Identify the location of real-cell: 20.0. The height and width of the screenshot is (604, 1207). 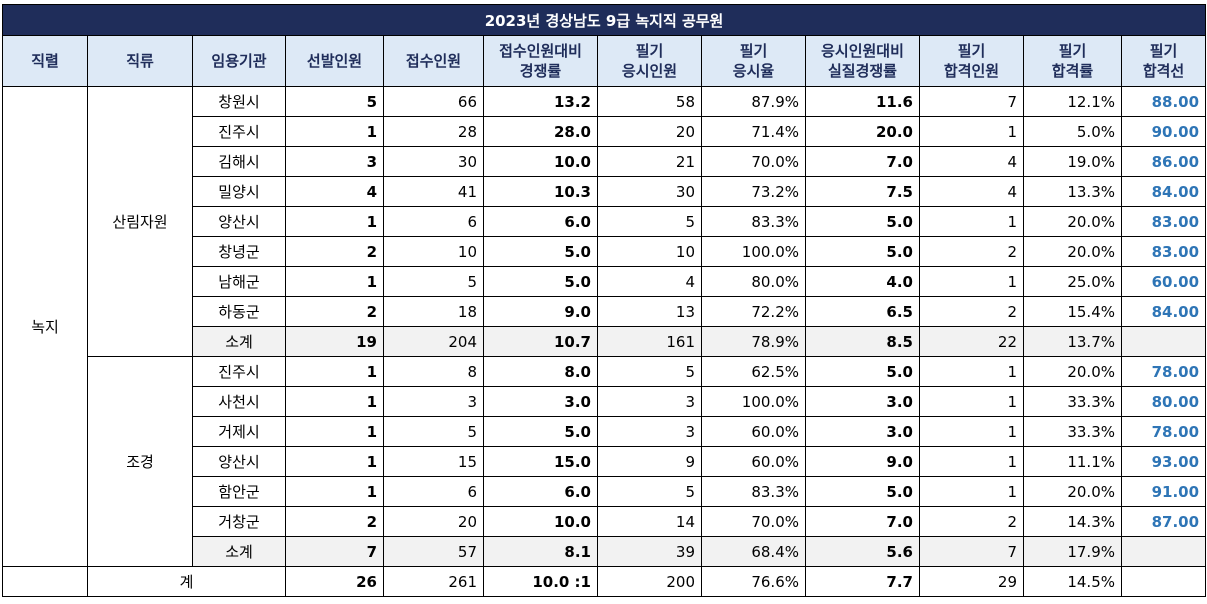
(862, 131).